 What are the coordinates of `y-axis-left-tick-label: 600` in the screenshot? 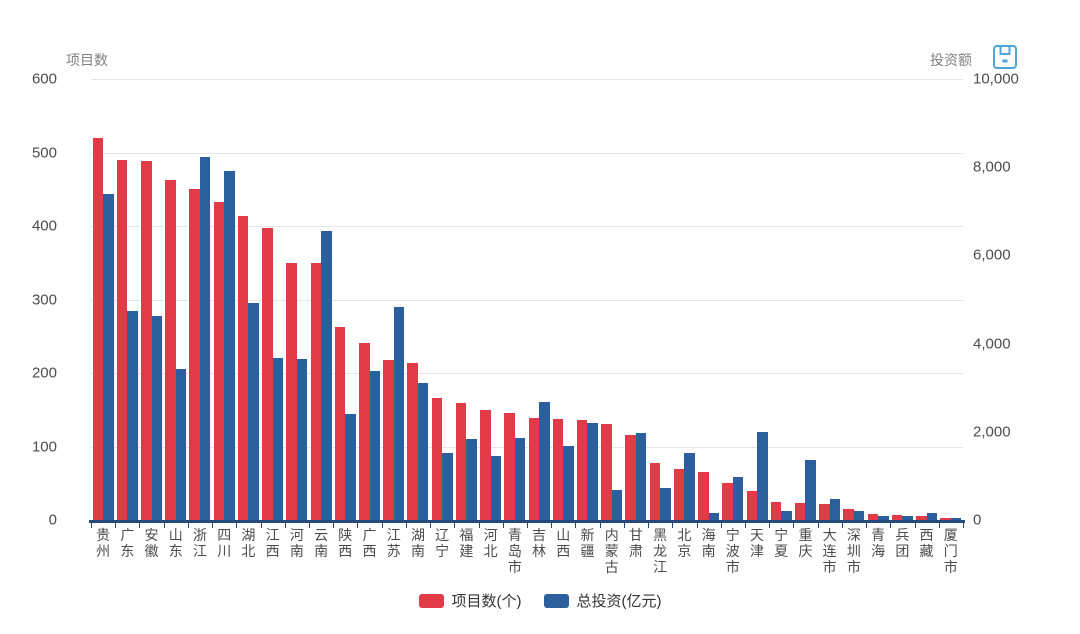 It's located at (44, 79).